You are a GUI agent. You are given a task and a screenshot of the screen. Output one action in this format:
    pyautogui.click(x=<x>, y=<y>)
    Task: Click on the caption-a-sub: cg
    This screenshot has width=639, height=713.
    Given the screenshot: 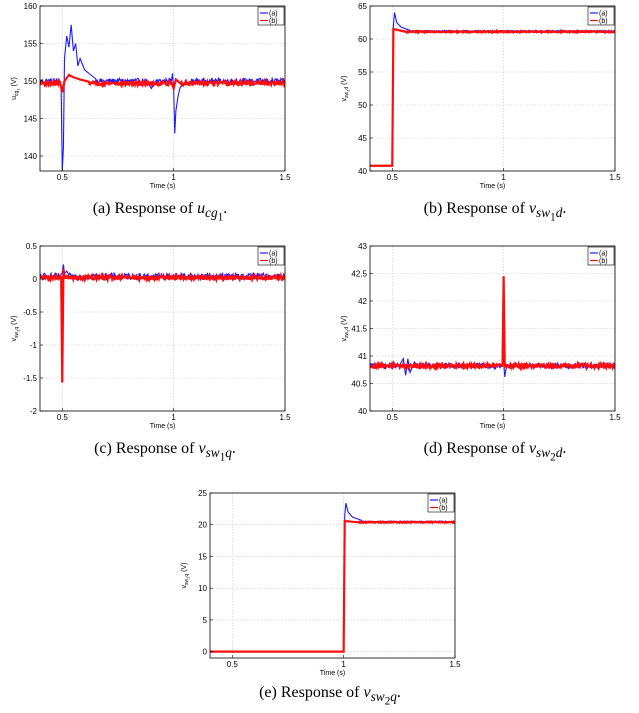 What is the action you would take?
    pyautogui.click(x=211, y=213)
    